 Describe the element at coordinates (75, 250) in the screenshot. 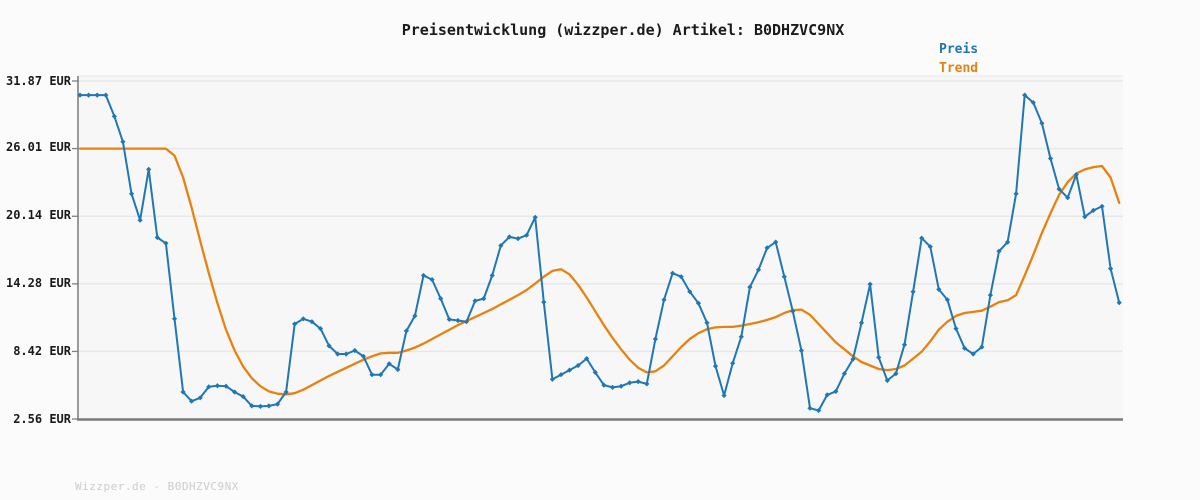

I see `axis-ticks` at that location.